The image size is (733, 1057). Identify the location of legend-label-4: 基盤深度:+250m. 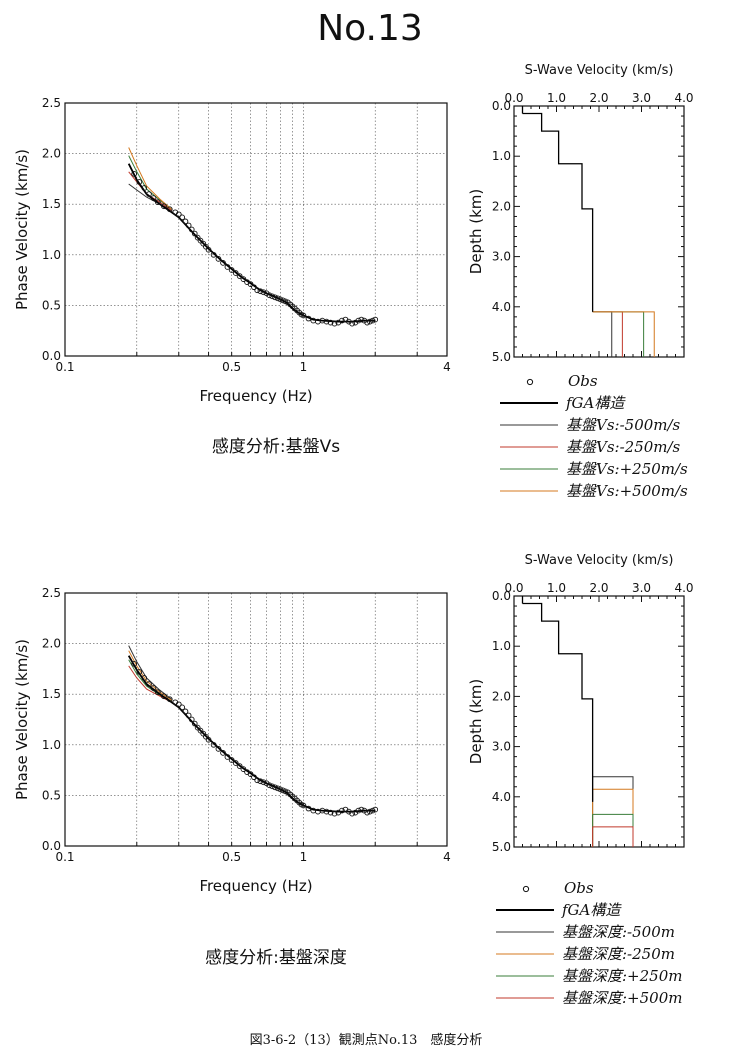
(622, 976).